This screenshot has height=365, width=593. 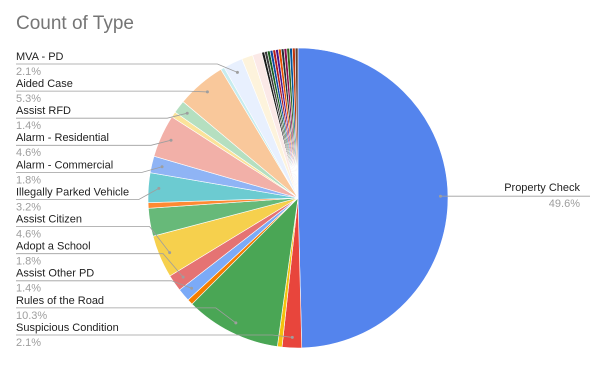 What do you see at coordinates (75, 23) in the screenshot?
I see `chart-title: Count of Type` at bounding box center [75, 23].